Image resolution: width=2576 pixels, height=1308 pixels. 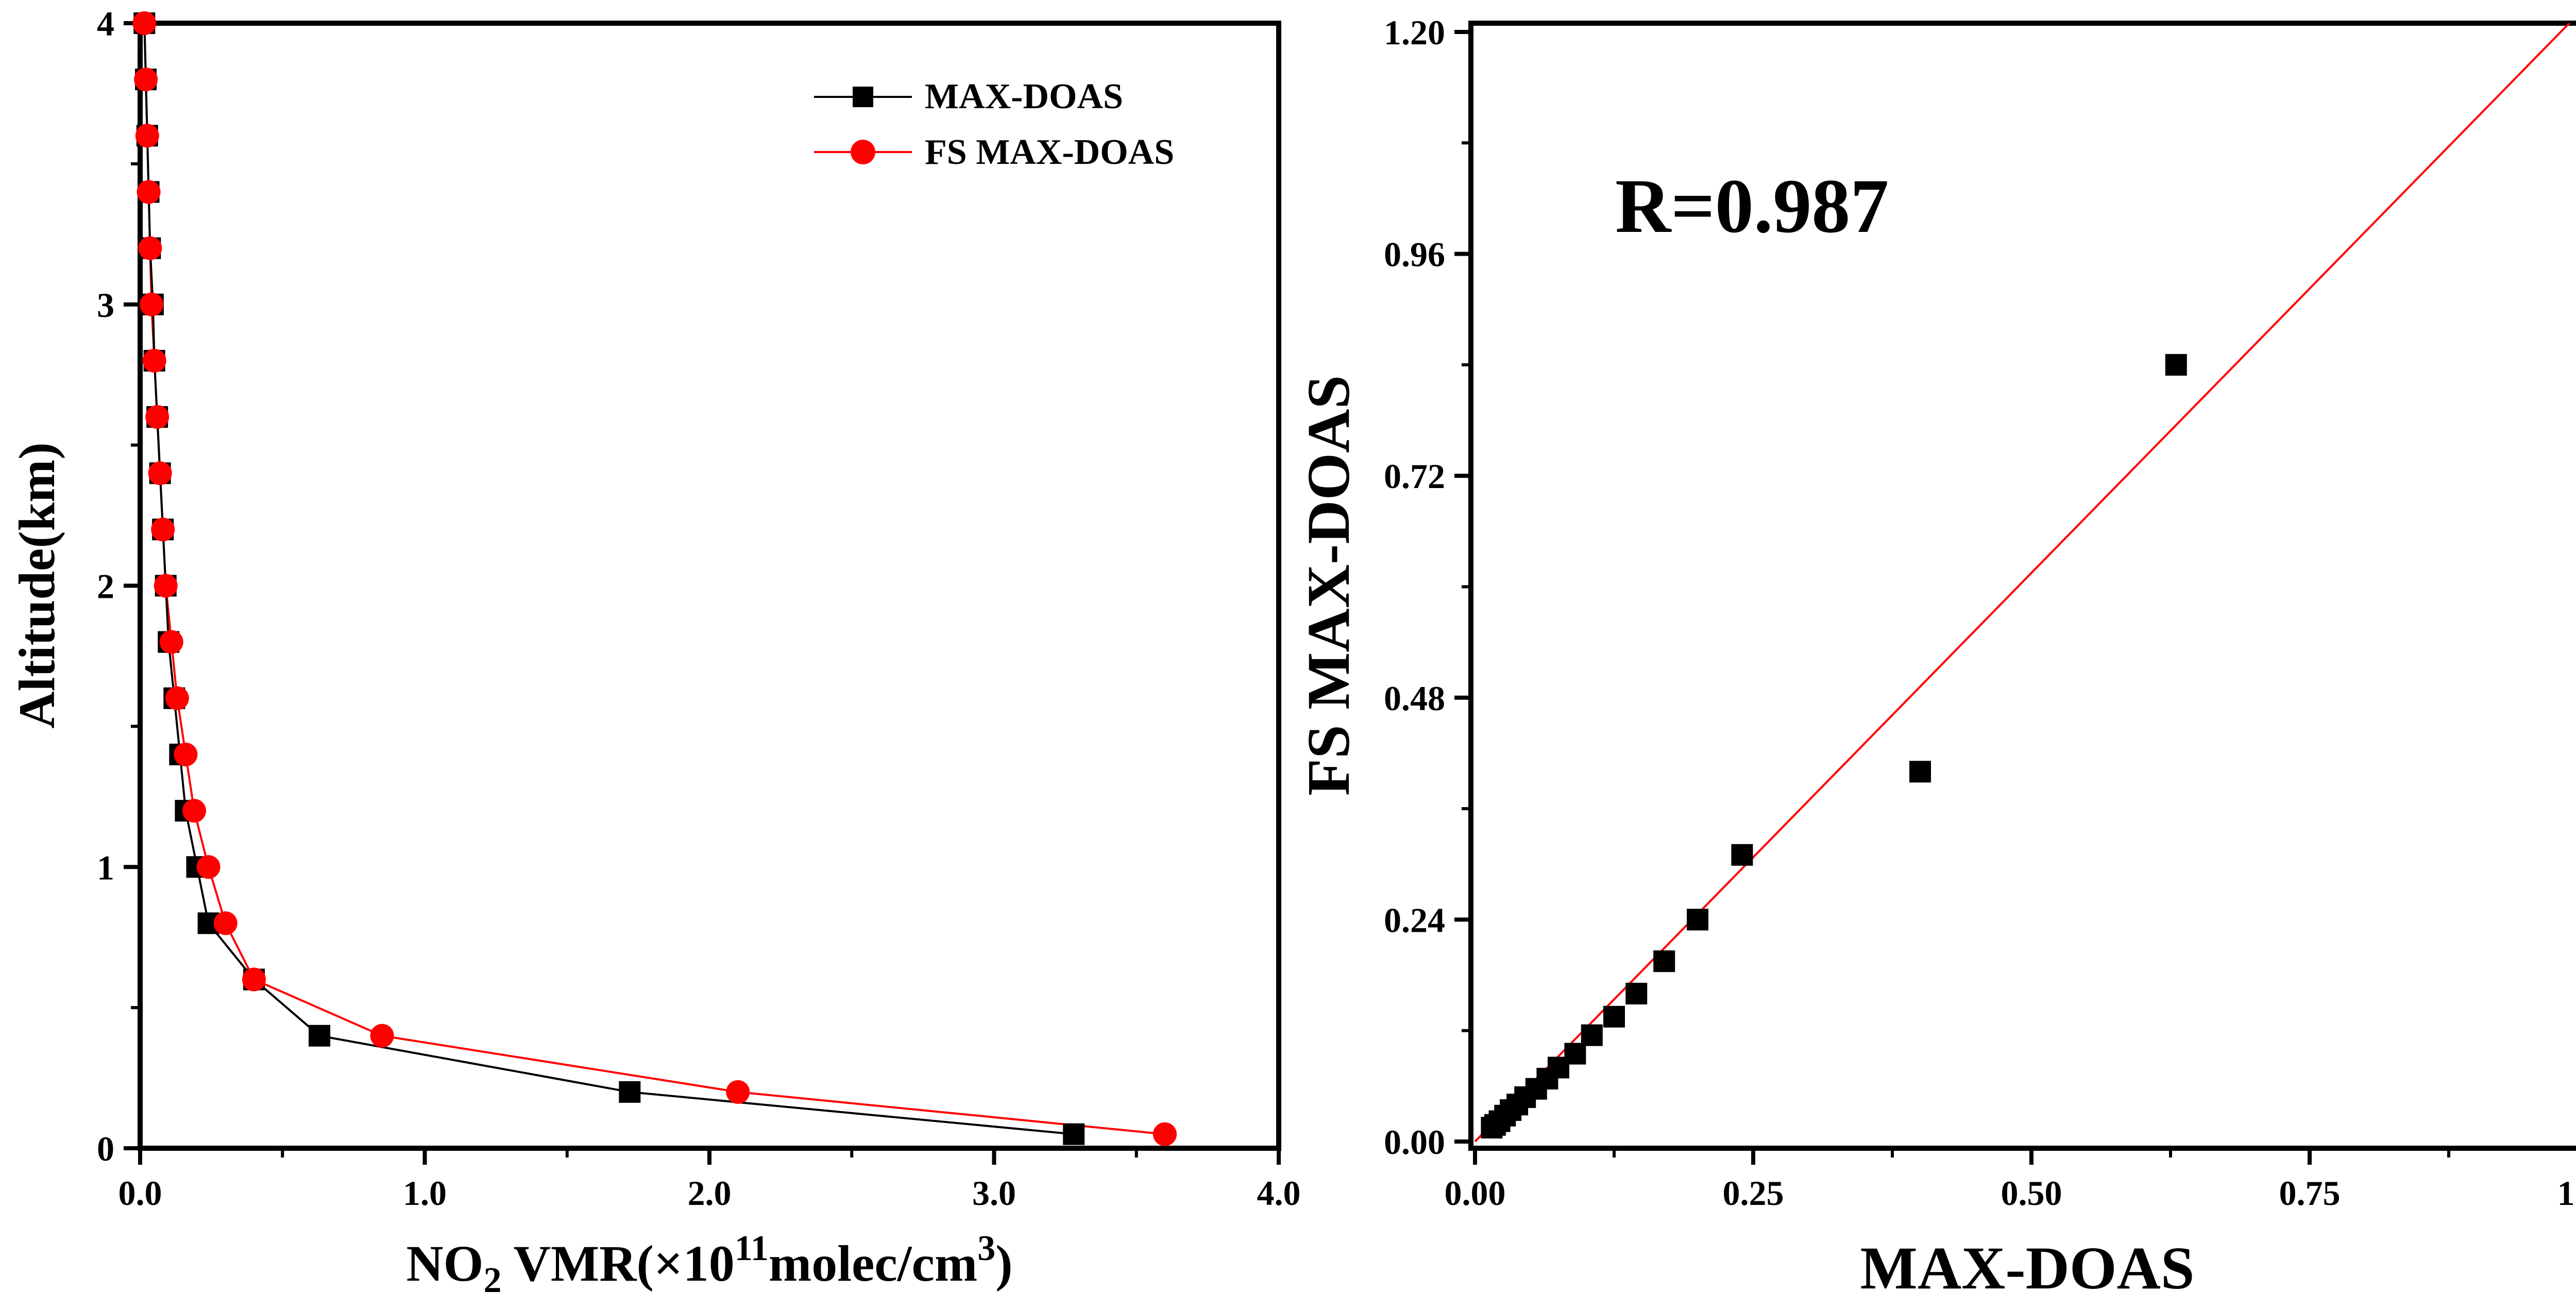 What do you see at coordinates (2566, 1193) in the screenshot?
I see `right-x-tick-label: 1.00` at bounding box center [2566, 1193].